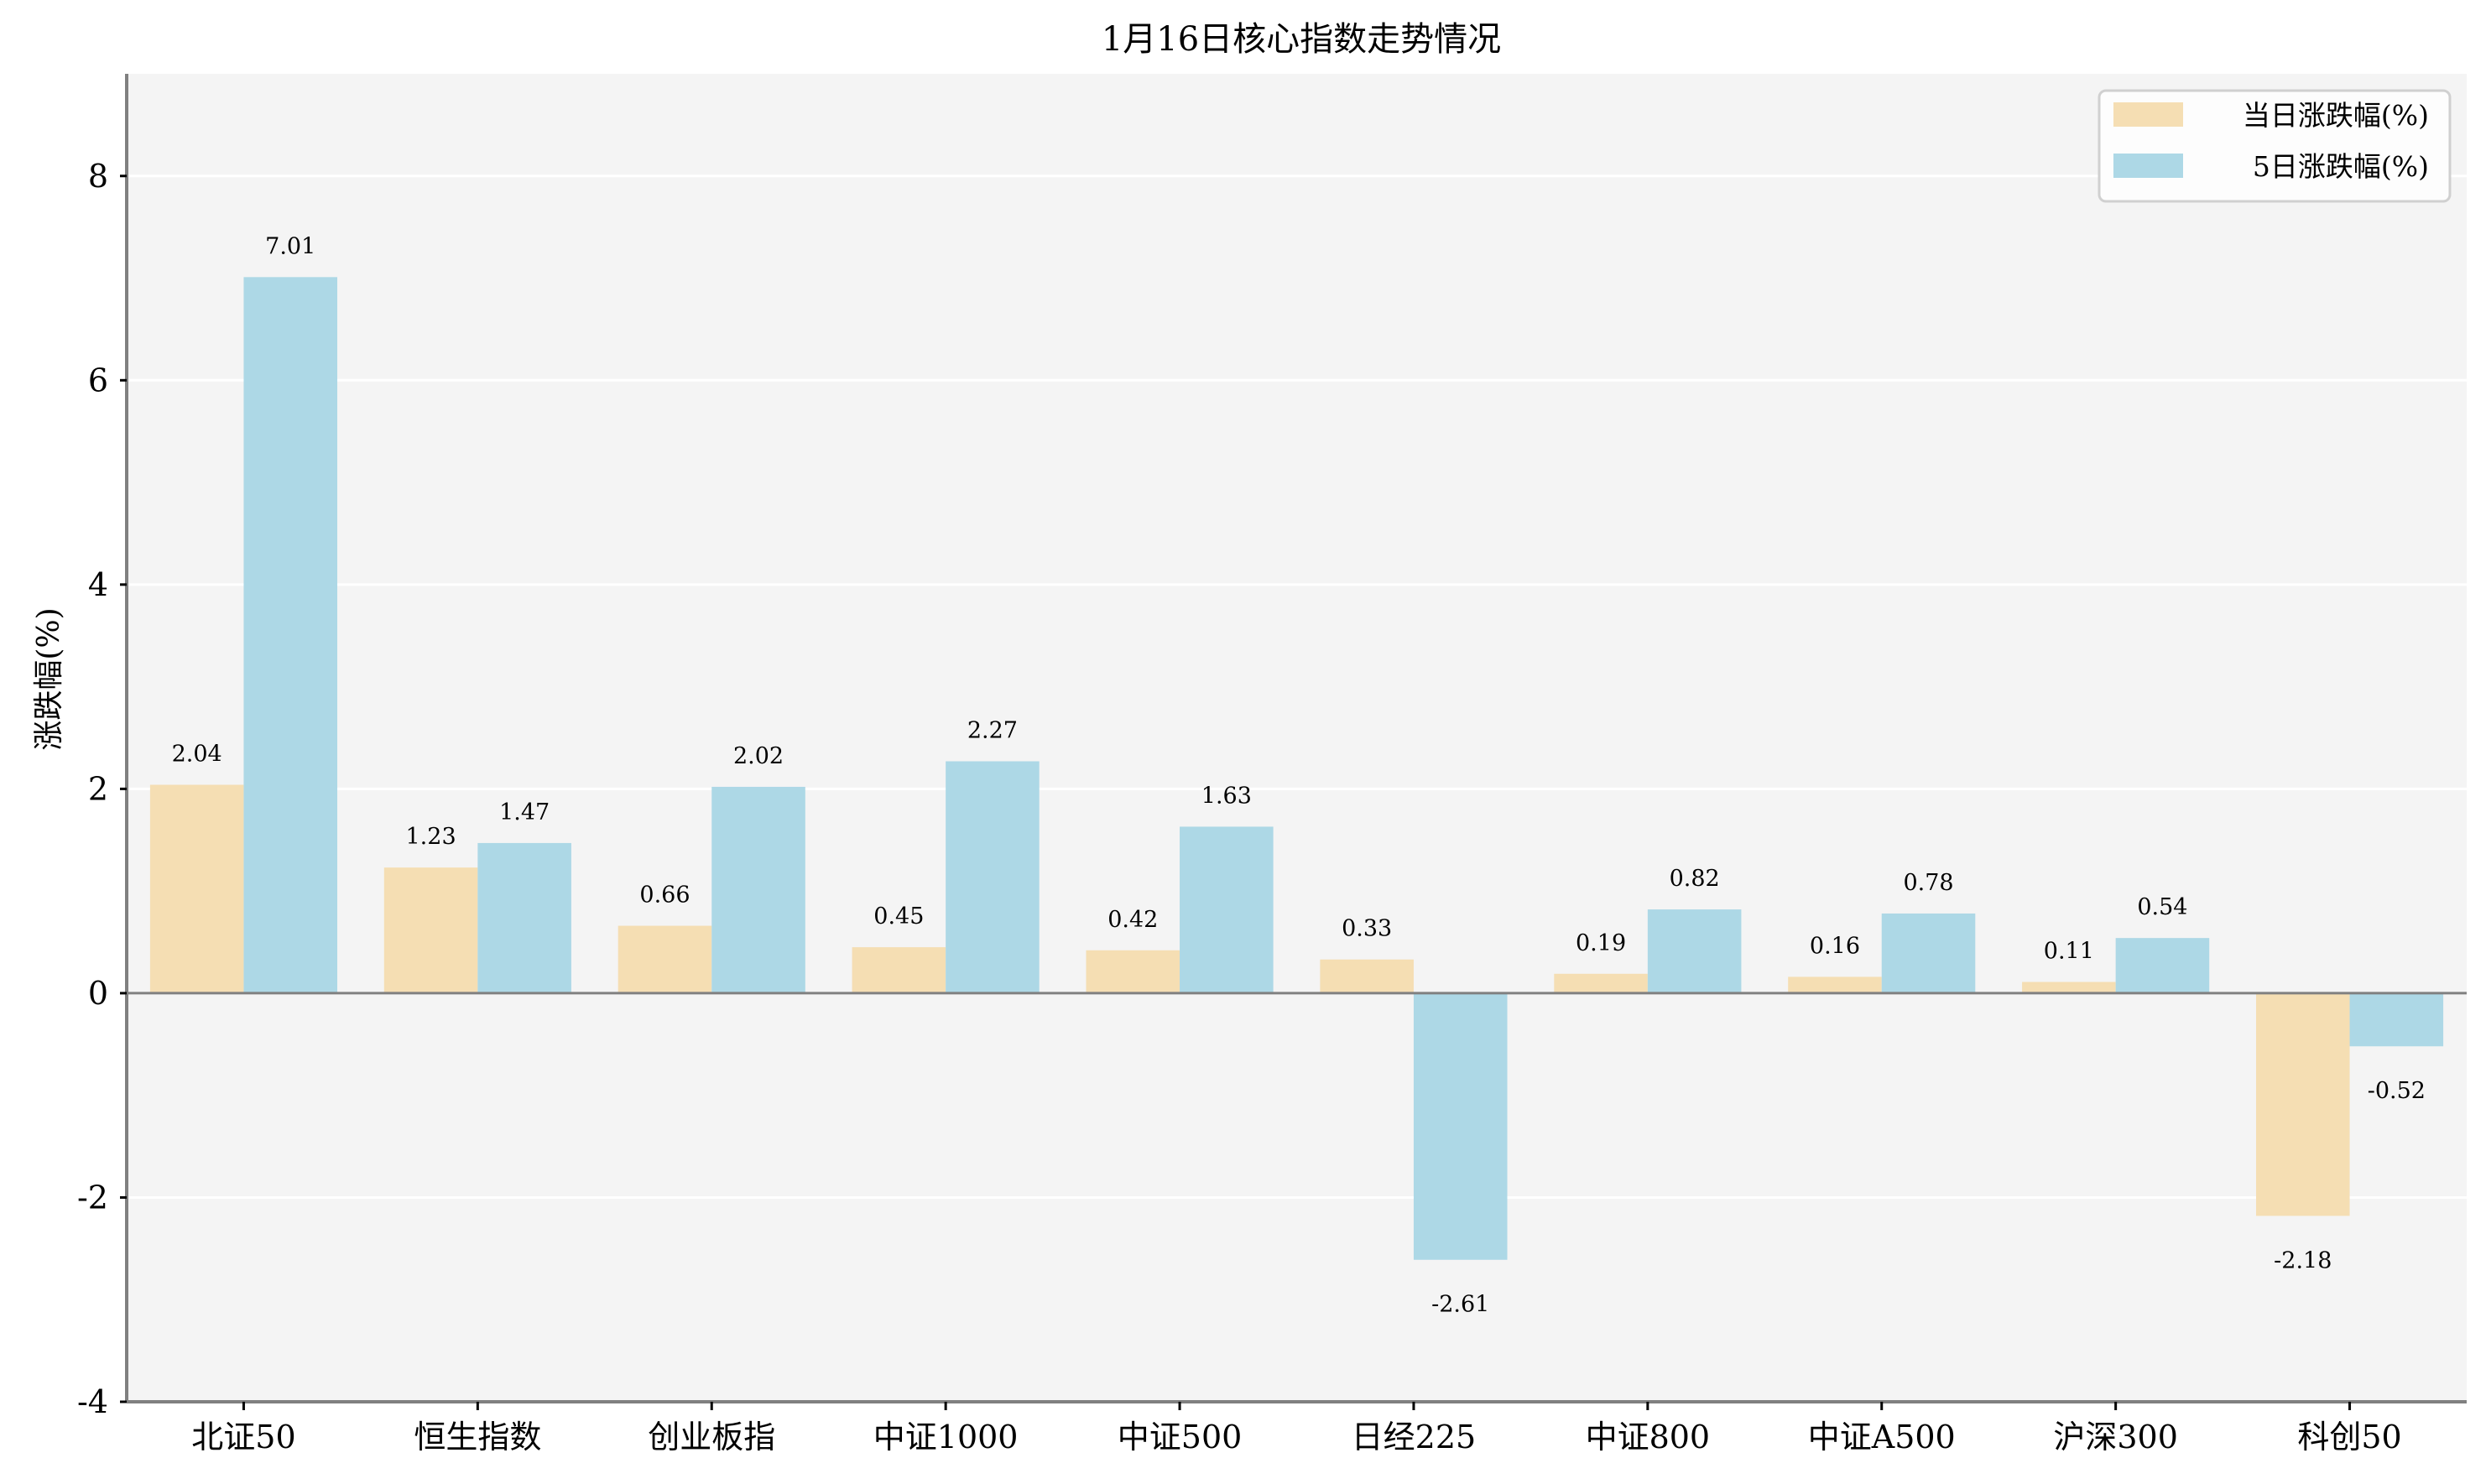  Describe the element at coordinates (899, 916) in the screenshot. I see `bar-value-label: 0.45` at that location.